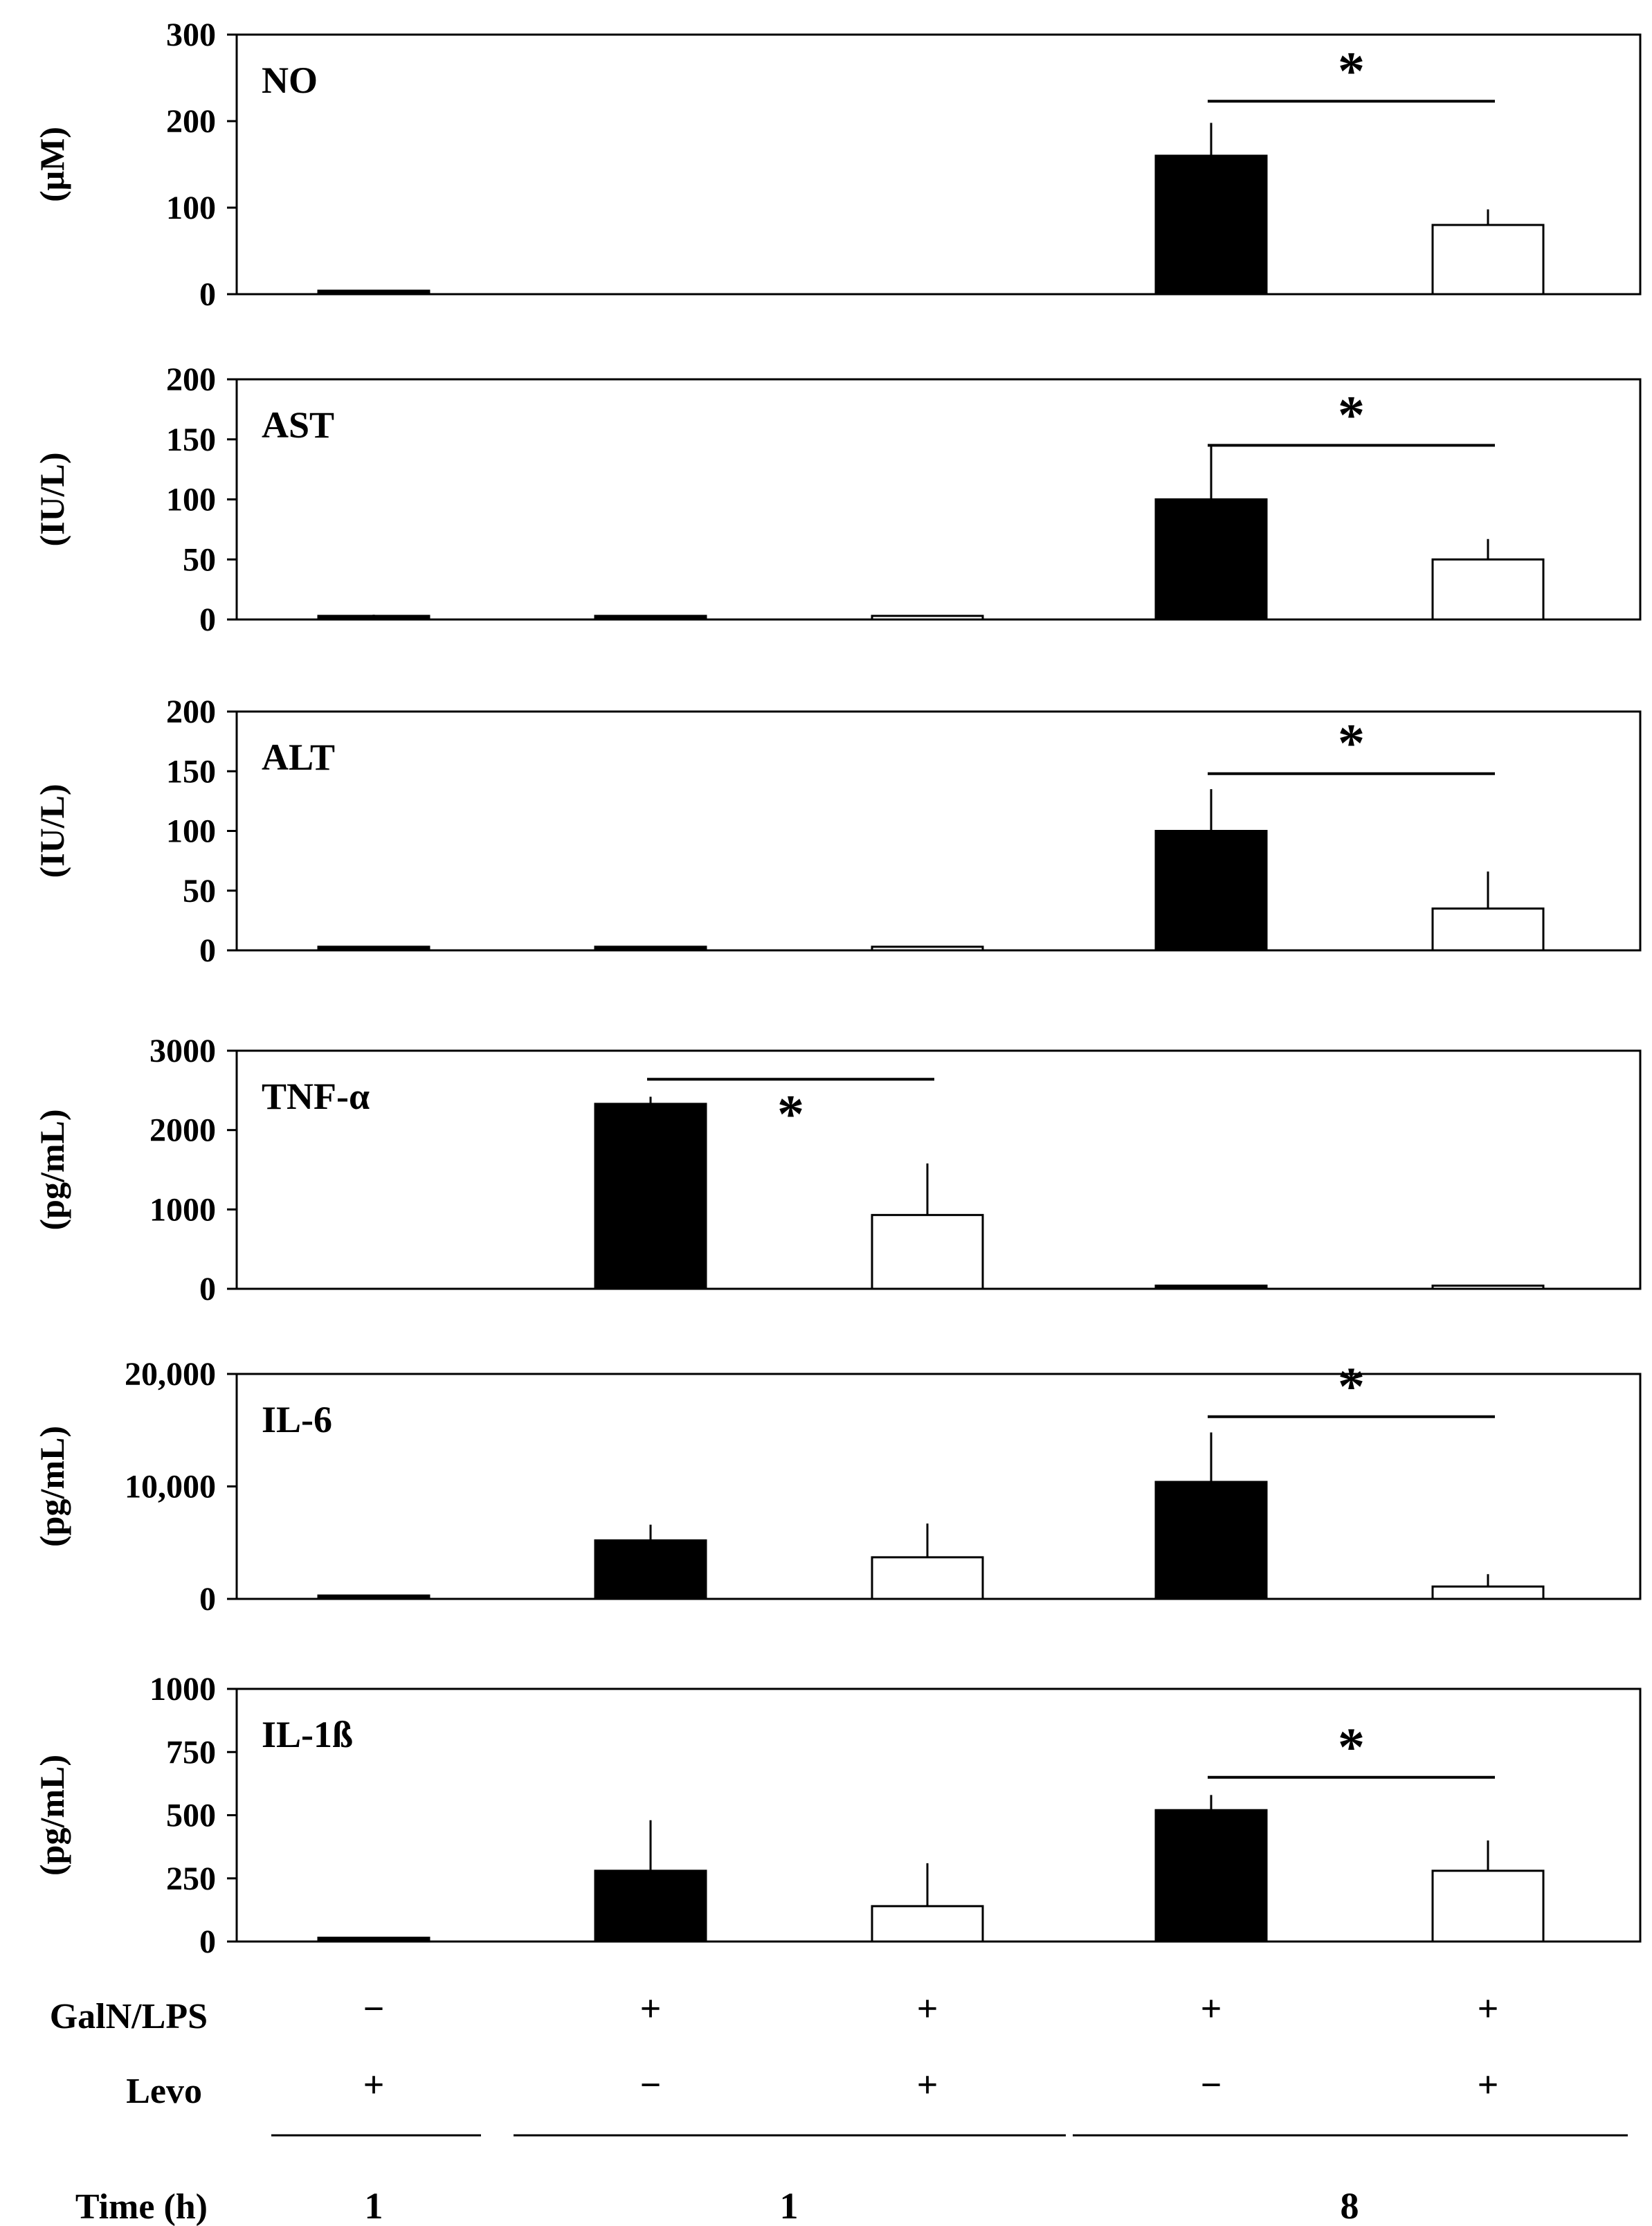  What do you see at coordinates (307, 1734) in the screenshot?
I see `panel-title: IL-1ß` at bounding box center [307, 1734].